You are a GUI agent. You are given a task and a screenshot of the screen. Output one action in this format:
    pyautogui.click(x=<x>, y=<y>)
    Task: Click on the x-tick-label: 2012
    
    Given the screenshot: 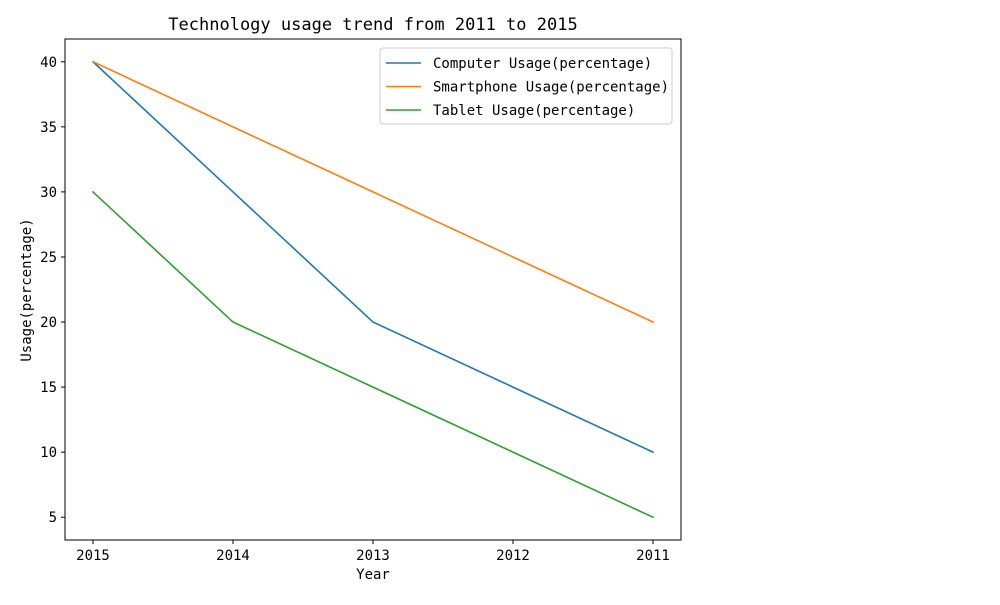 What is the action you would take?
    pyautogui.click(x=513, y=556)
    